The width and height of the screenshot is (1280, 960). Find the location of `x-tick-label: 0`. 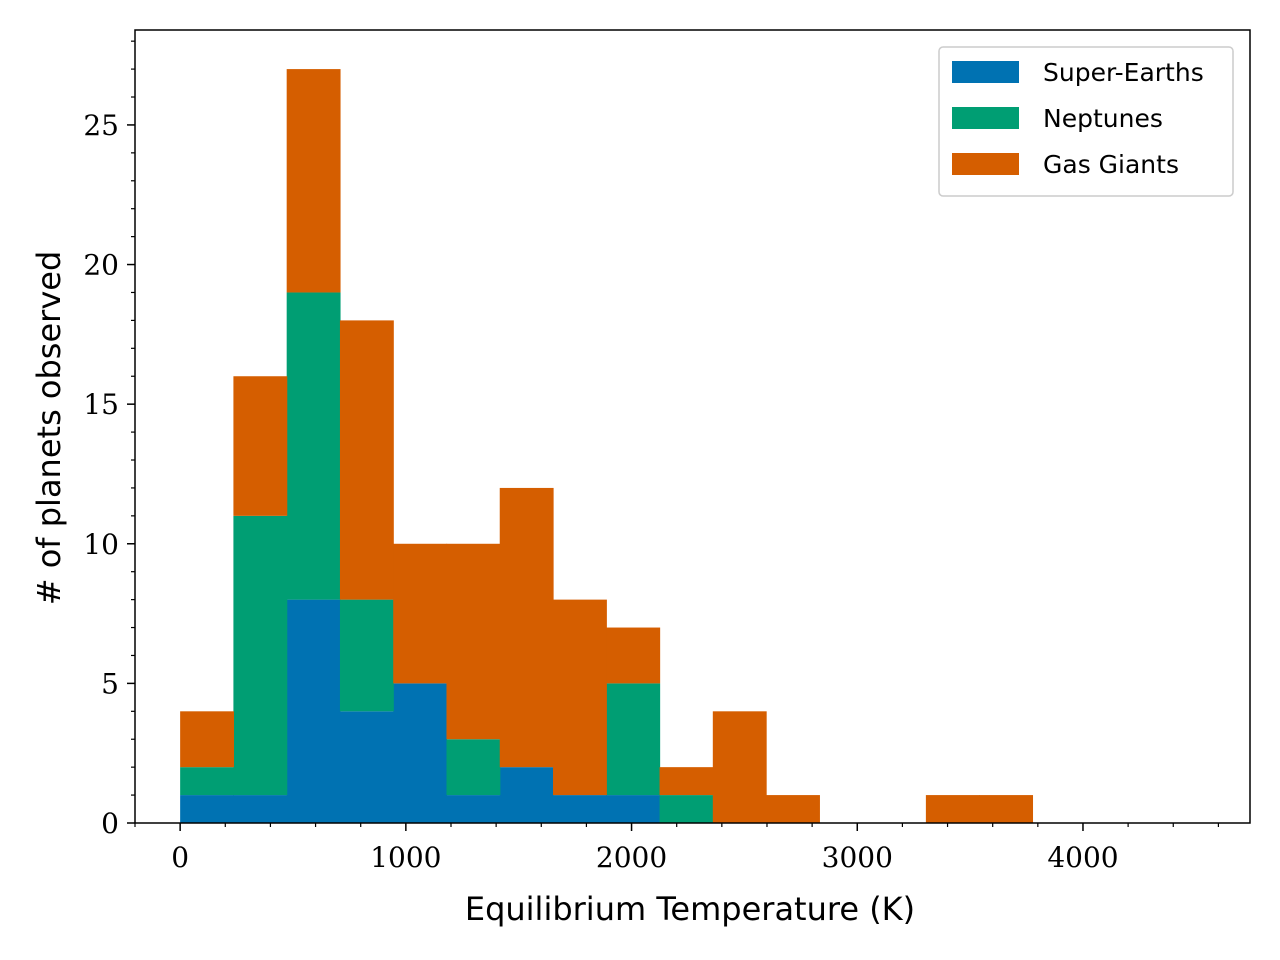

x-tick-label: 0 is located at coordinates (180, 857).